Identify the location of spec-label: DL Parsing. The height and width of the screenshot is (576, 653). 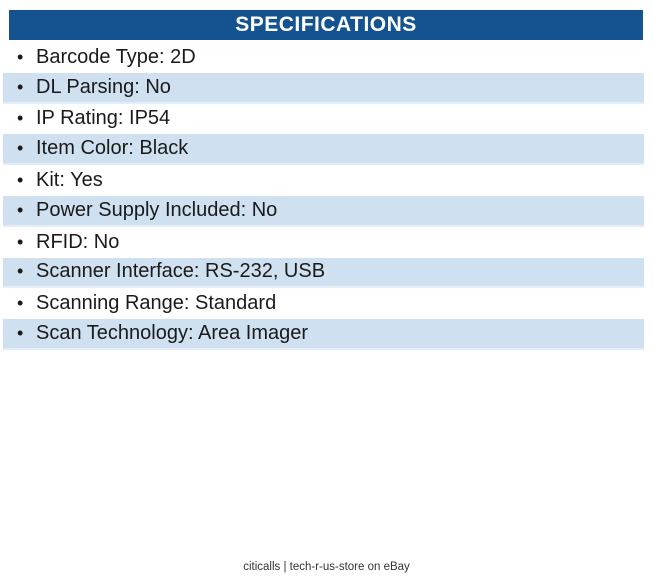
(85, 86).